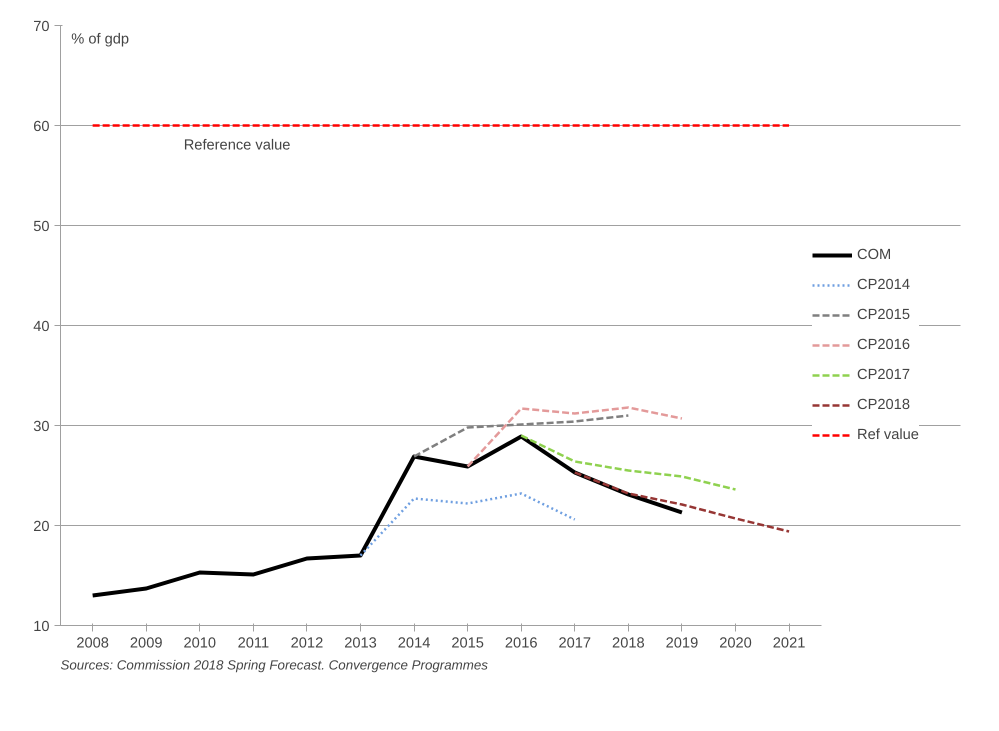 The width and height of the screenshot is (999, 731). I want to click on x-tick-label: 2020, so click(735, 644).